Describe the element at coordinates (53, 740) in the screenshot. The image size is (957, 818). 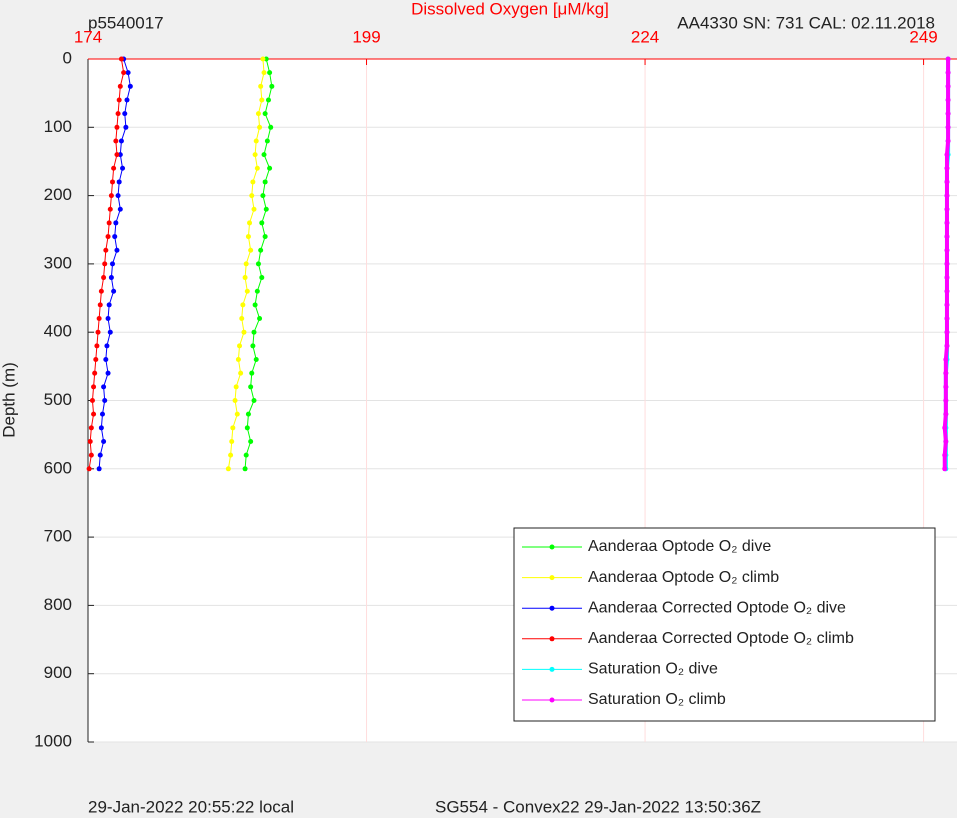
I see `y-tick-label: 1000` at that location.